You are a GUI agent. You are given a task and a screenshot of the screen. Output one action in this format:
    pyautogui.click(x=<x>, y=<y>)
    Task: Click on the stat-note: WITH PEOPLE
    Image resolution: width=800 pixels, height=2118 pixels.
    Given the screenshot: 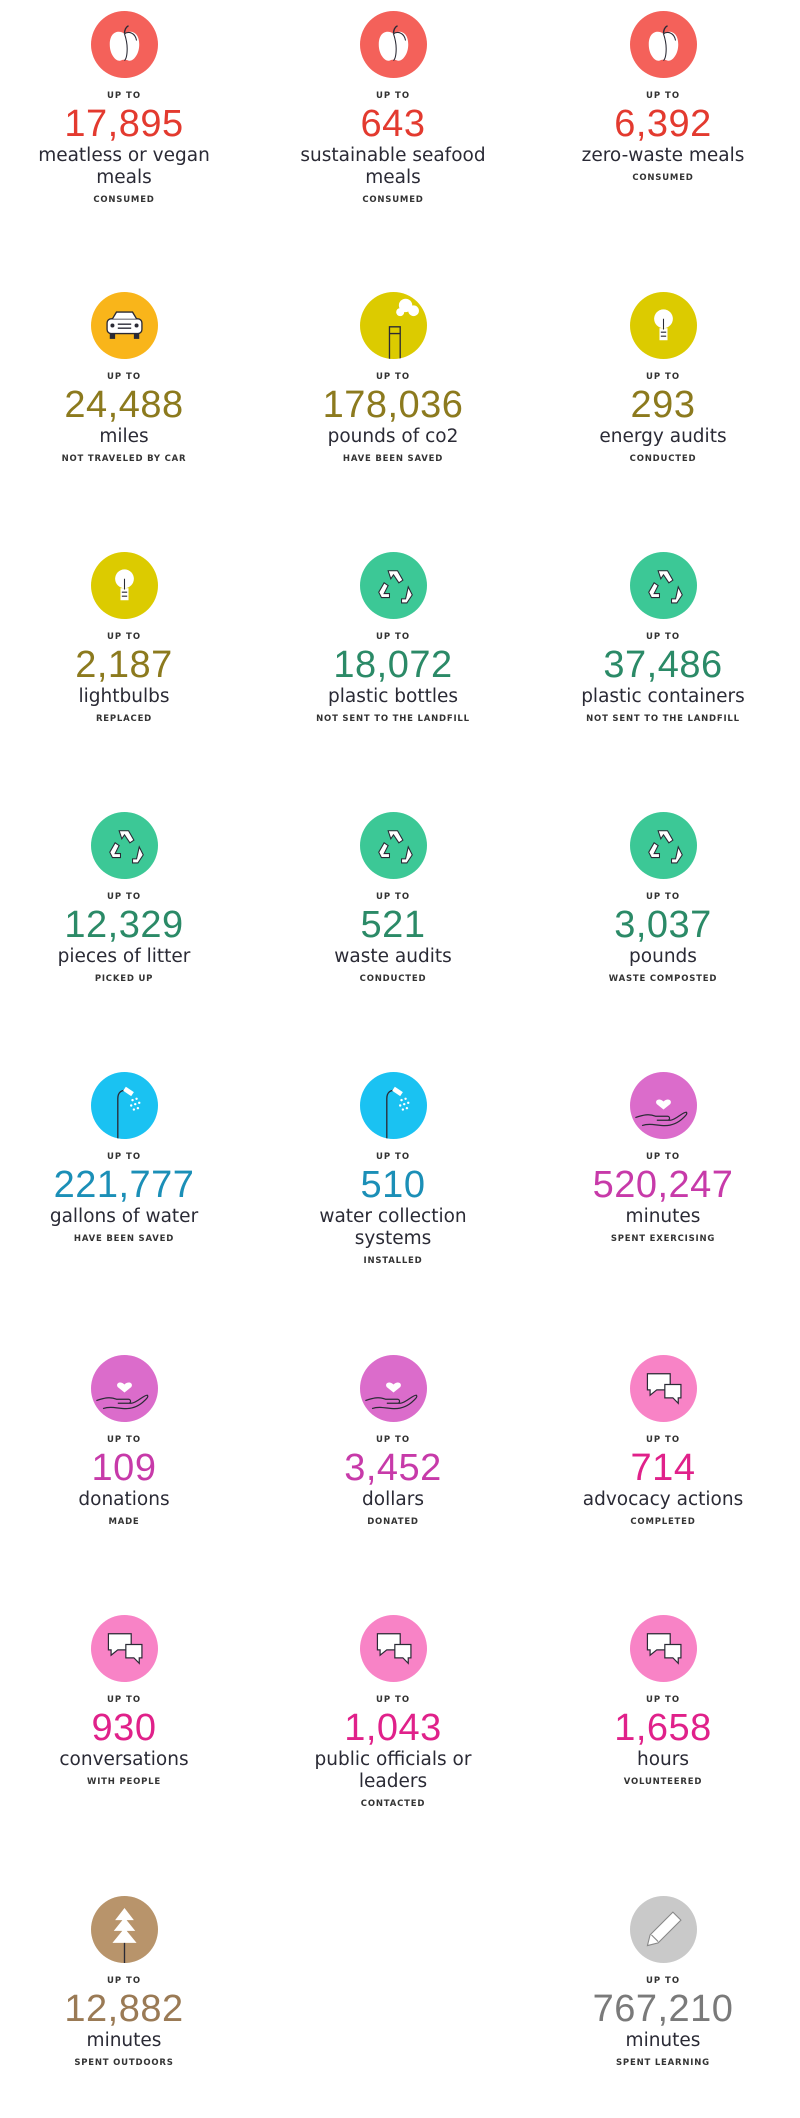 What is the action you would take?
    pyautogui.click(x=124, y=1782)
    